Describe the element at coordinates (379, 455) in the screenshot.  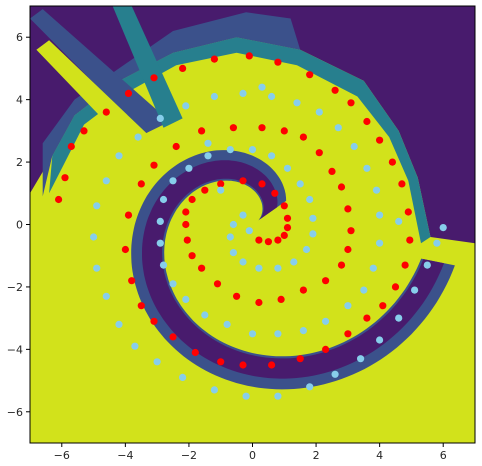
I see `x-tick-label-5: 4` at that location.